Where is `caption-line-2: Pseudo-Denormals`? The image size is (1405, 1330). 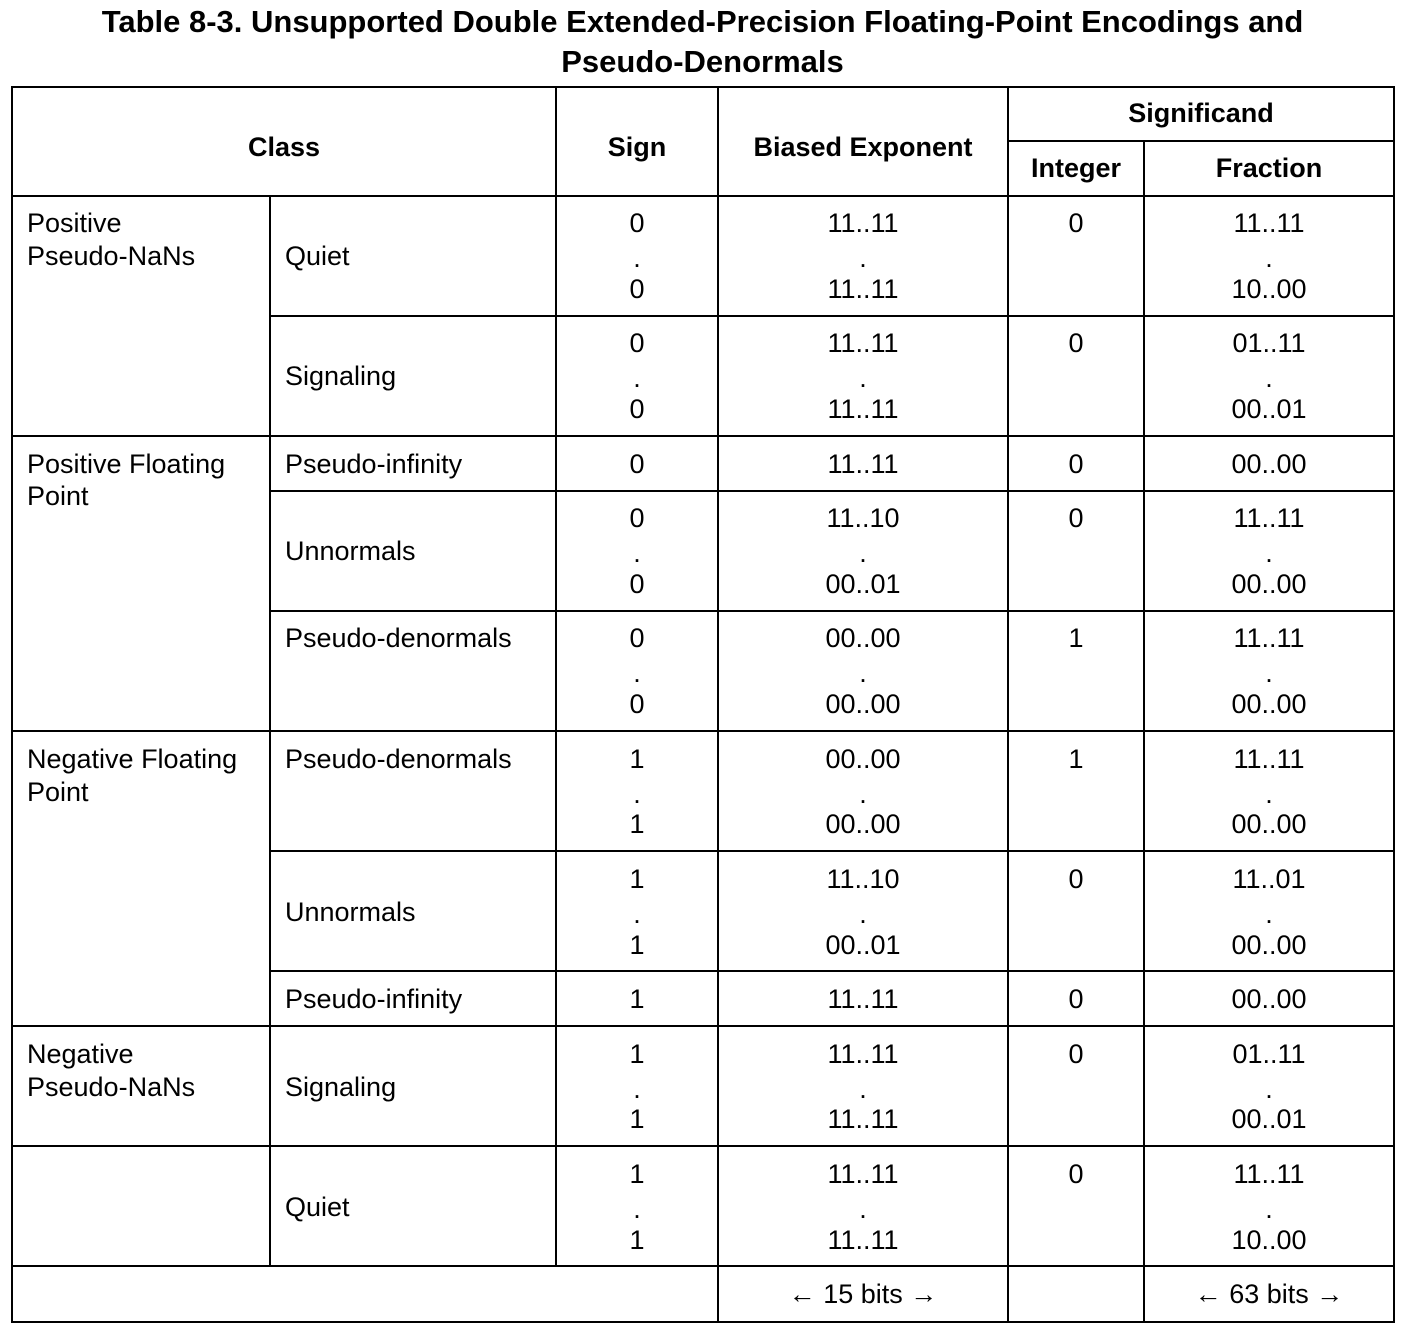
caption-line-2: Pseudo-Denormals is located at coordinates (702, 61).